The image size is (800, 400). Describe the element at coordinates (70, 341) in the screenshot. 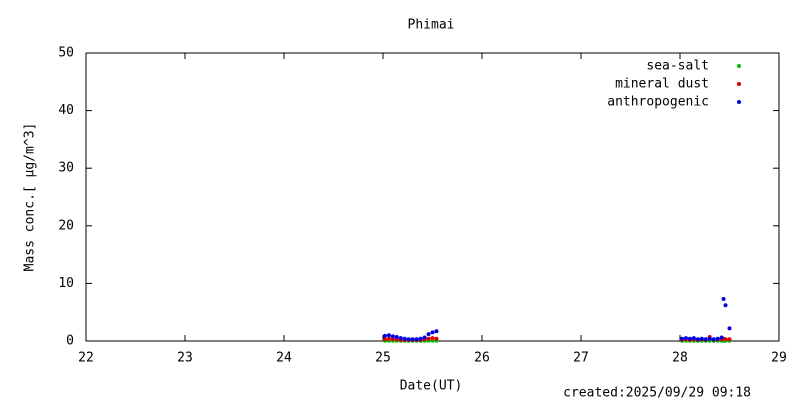

I see `y-tick-label: 0` at that location.